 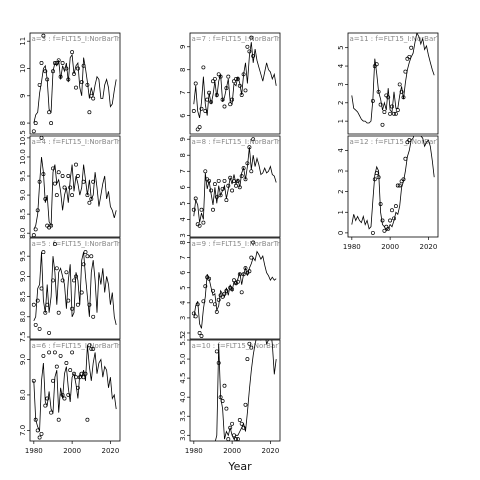 I want to click on panel-strip-label: a=4 : f=FLT15_I:NorBarTrSu, so click(x=80, y=142).